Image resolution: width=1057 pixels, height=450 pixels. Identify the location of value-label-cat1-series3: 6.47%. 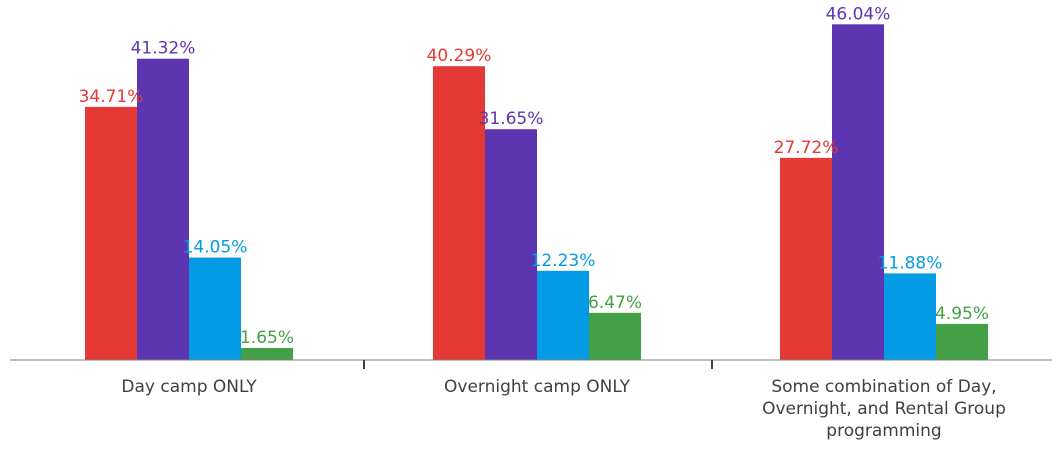
(615, 303).